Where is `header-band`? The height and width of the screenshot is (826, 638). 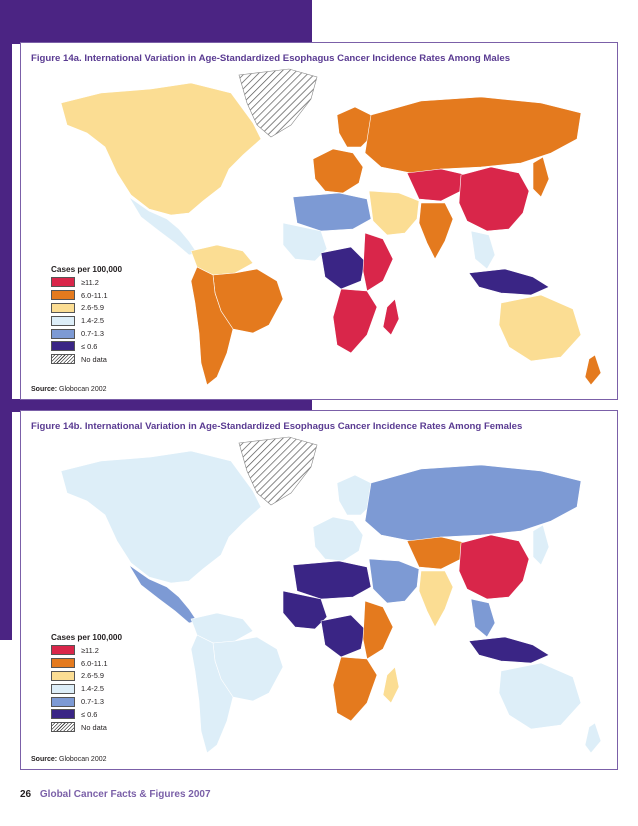
header-band is located at coordinates (156, 22).